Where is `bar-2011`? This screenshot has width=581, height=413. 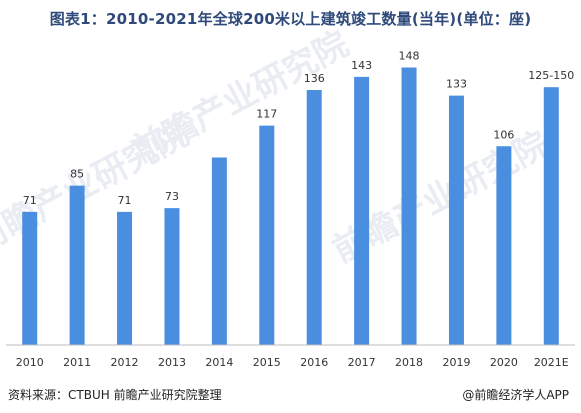
bar-2011 is located at coordinates (77, 265).